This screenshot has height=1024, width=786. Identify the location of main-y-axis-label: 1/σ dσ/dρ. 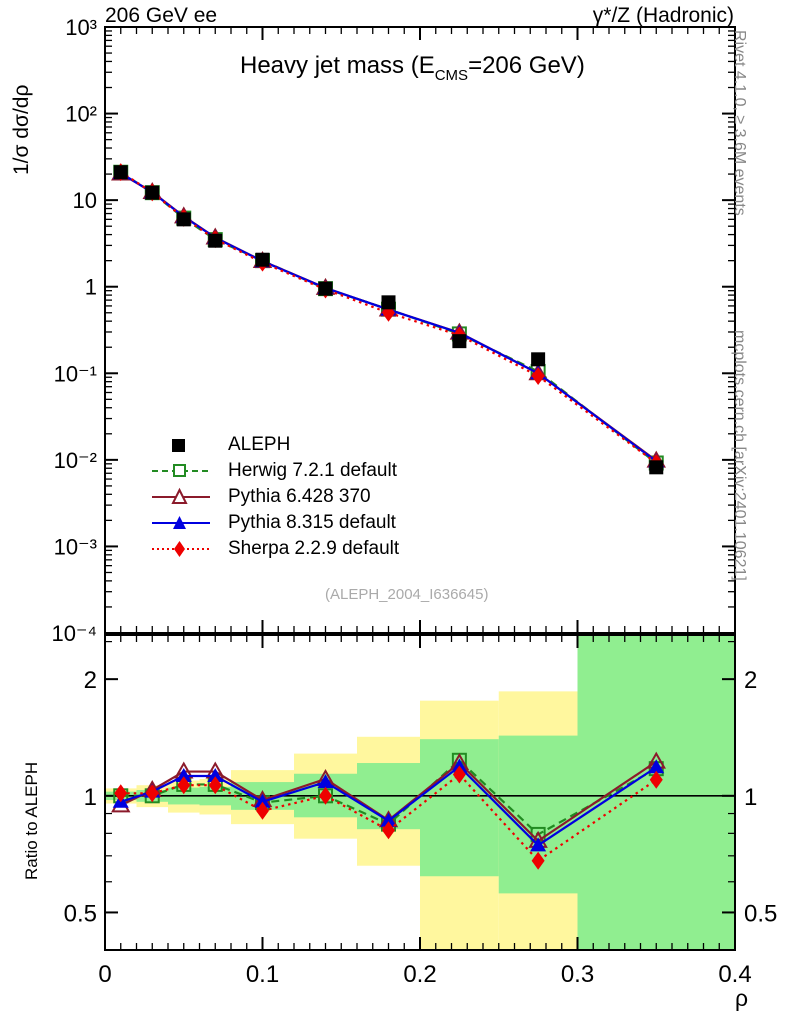
(21, 129).